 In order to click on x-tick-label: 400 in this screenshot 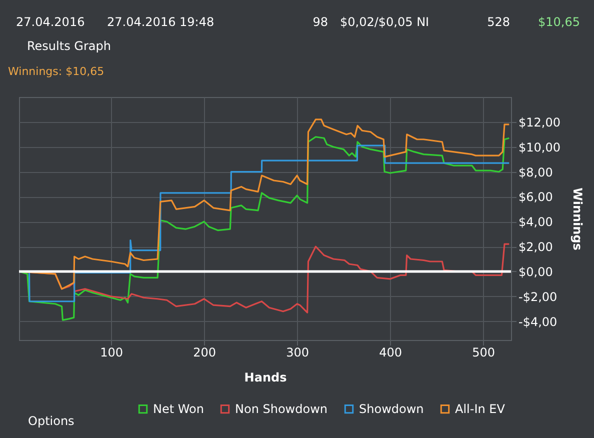, I will do `click(390, 353)`.